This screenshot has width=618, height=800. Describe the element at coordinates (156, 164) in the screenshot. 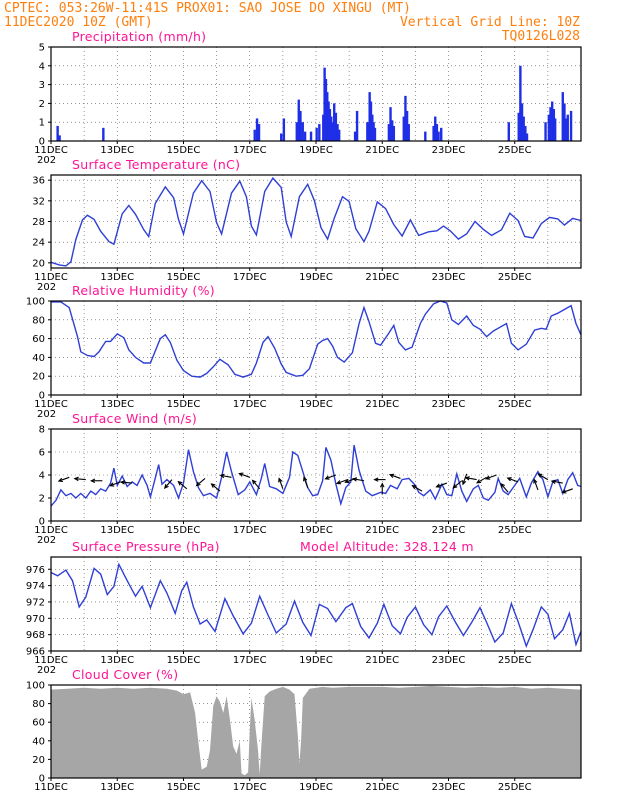

I see `panel-title: Surface Temperature (nC)` at that location.